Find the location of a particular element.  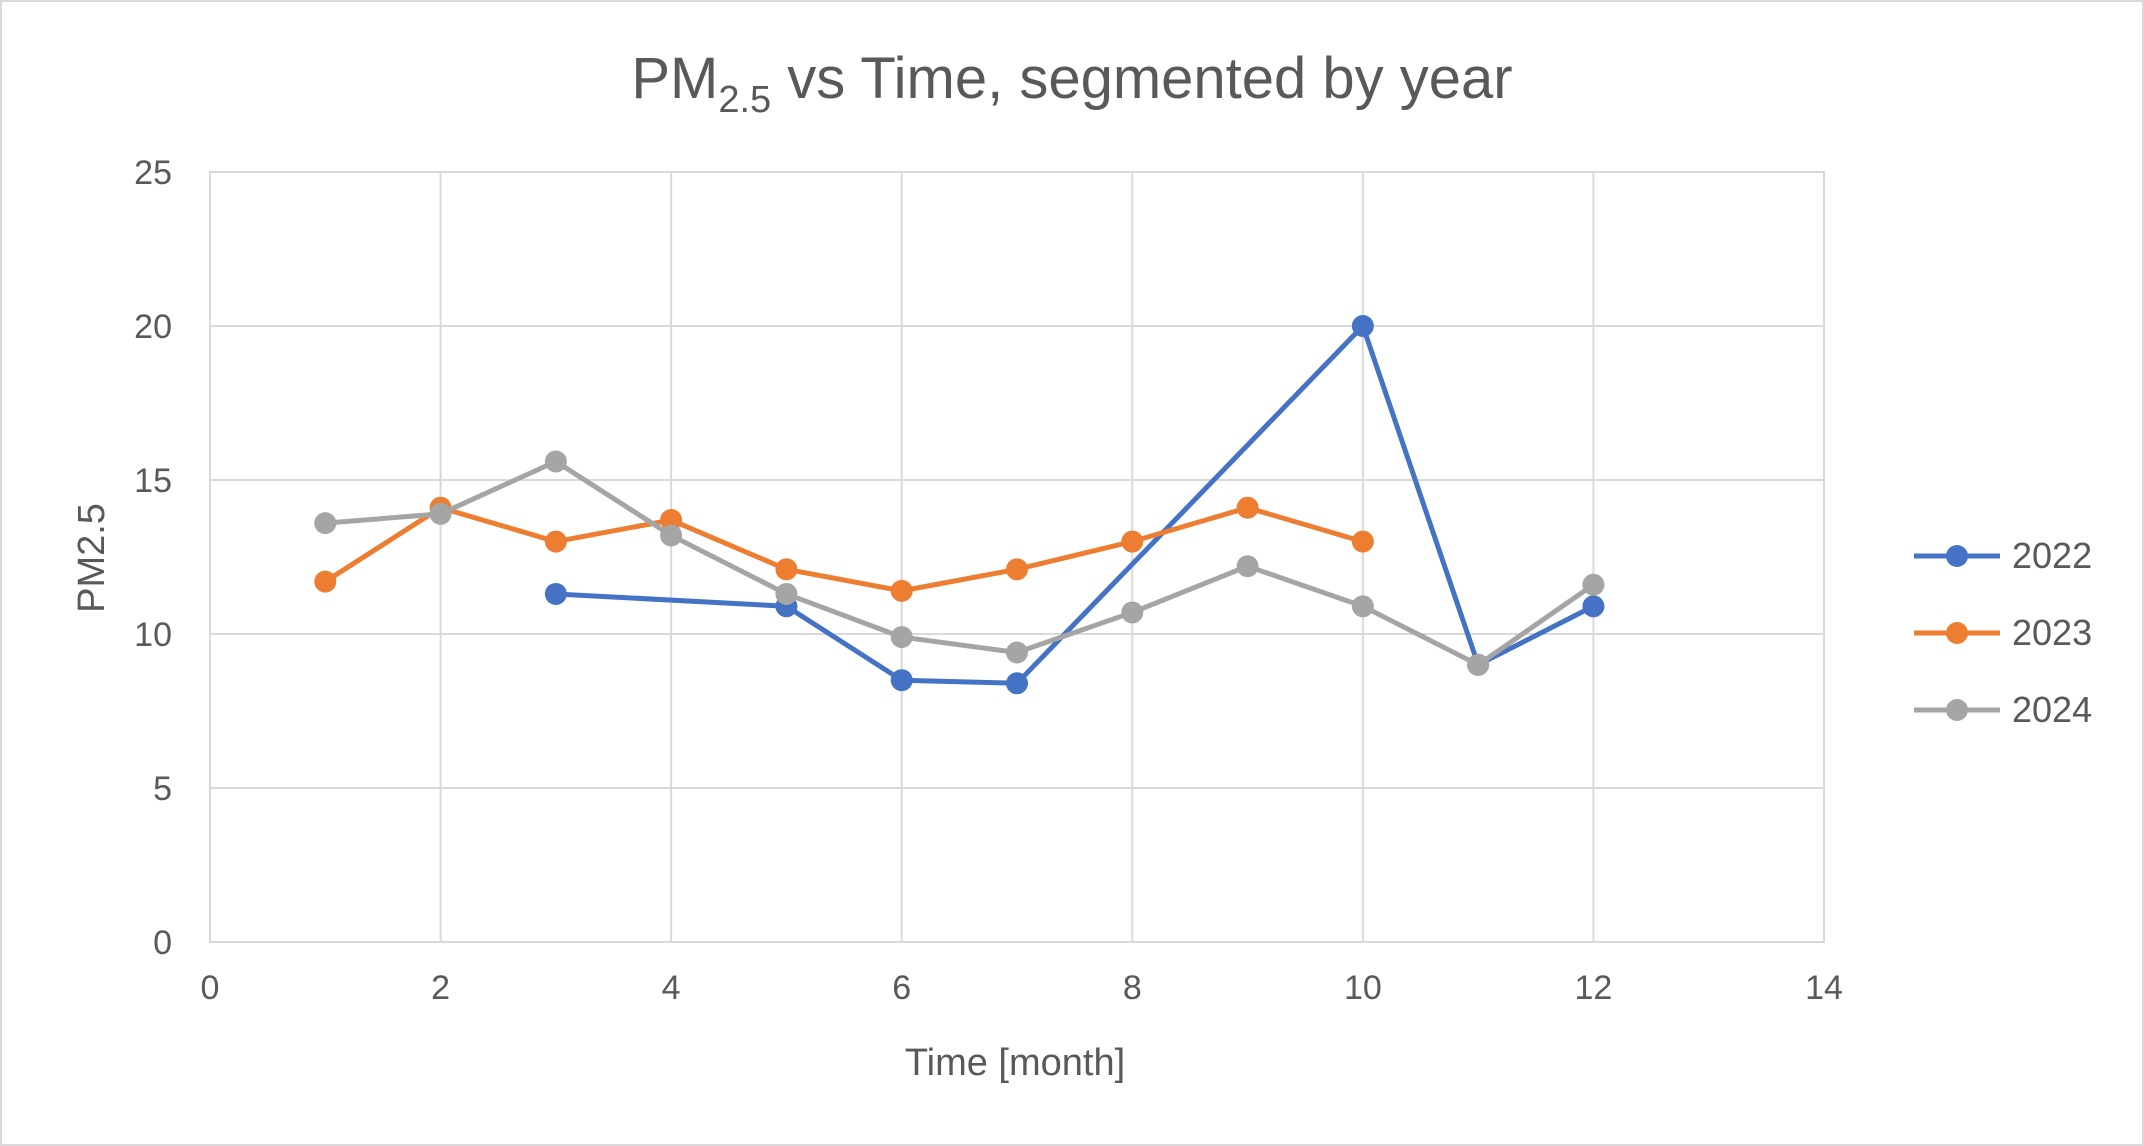

series-2024 is located at coordinates (959, 563).